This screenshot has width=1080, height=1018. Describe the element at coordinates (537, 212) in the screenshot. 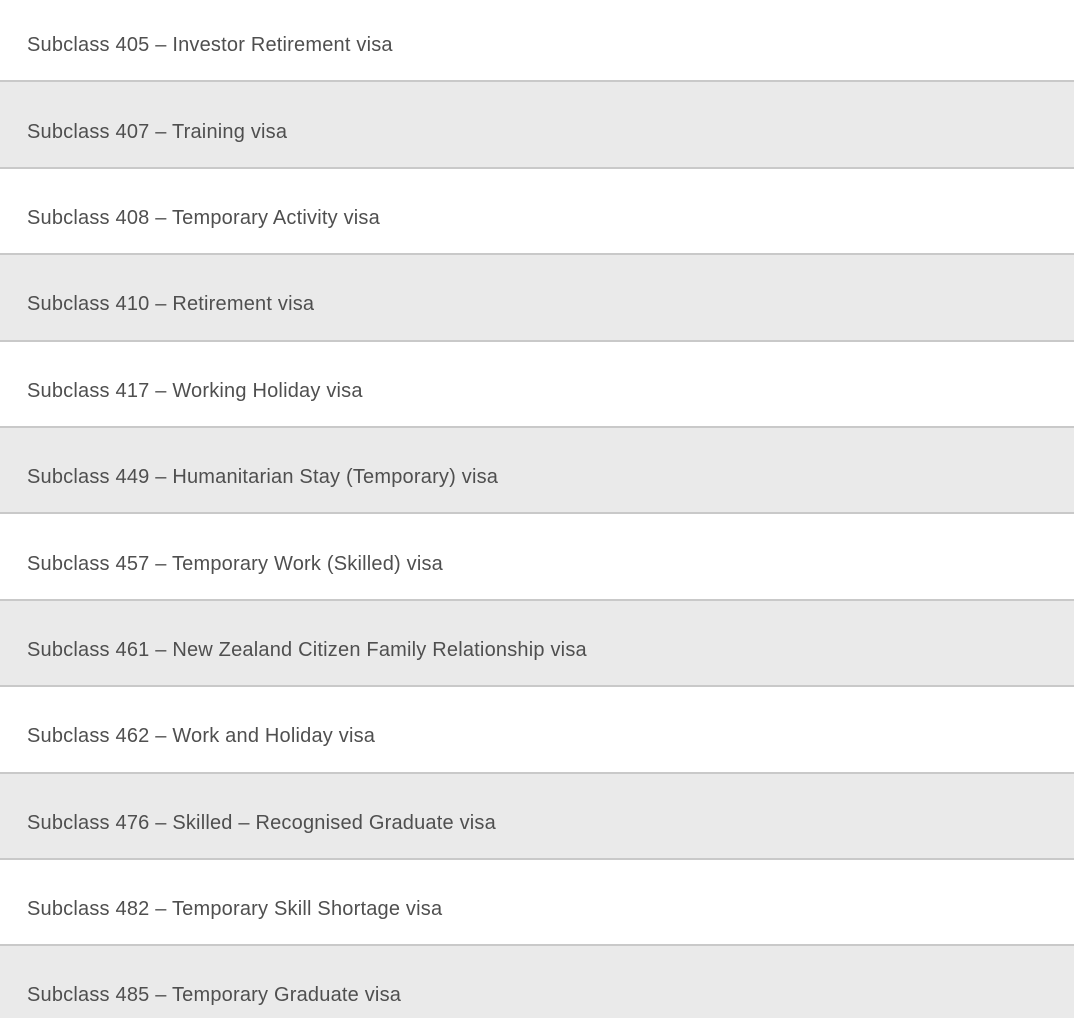

I see `visa-list-item-408: Subclass 408 – Temporary Activity visa` at that location.